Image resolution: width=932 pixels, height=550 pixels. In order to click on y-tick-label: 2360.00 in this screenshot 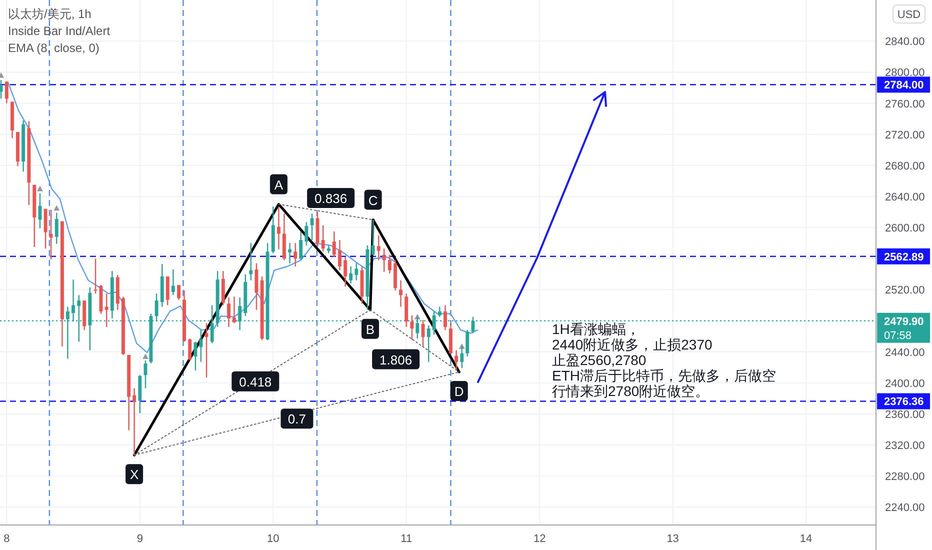, I will do `click(905, 414)`.